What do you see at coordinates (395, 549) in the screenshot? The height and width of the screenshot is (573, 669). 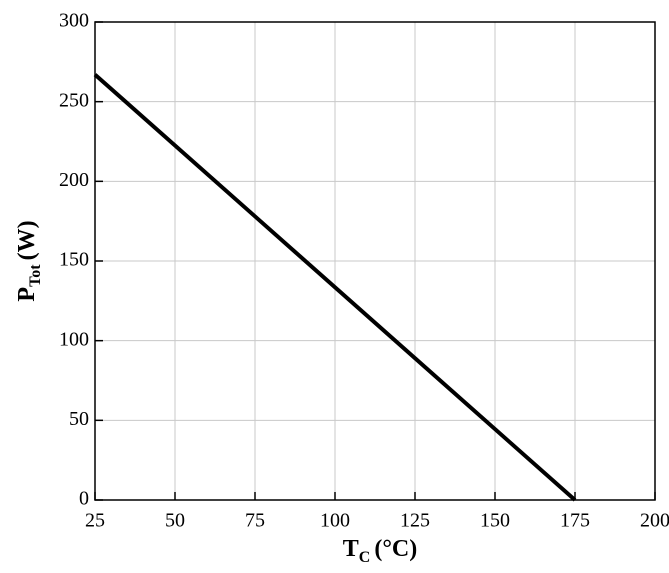 I see `x-label-unit: (°C)` at bounding box center [395, 549].